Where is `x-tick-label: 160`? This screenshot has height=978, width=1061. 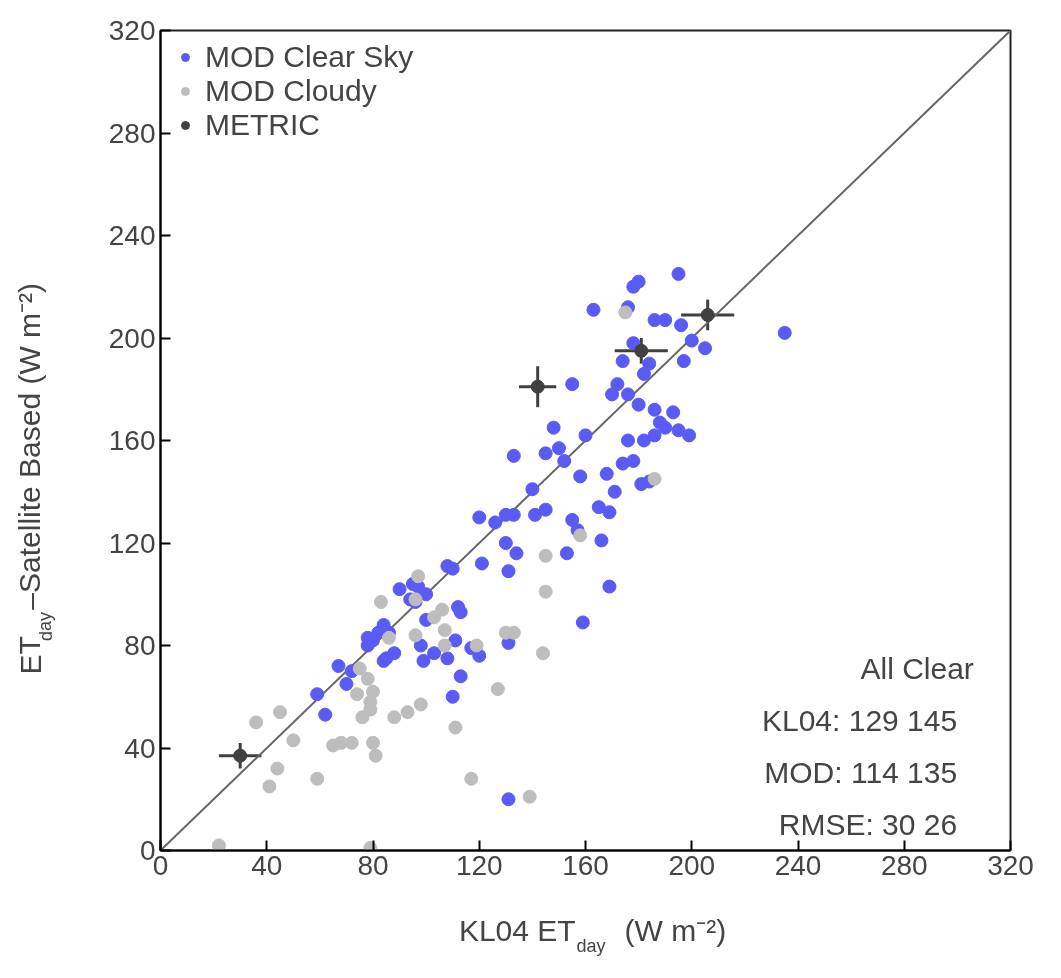 x-tick-label: 160 is located at coordinates (585, 865).